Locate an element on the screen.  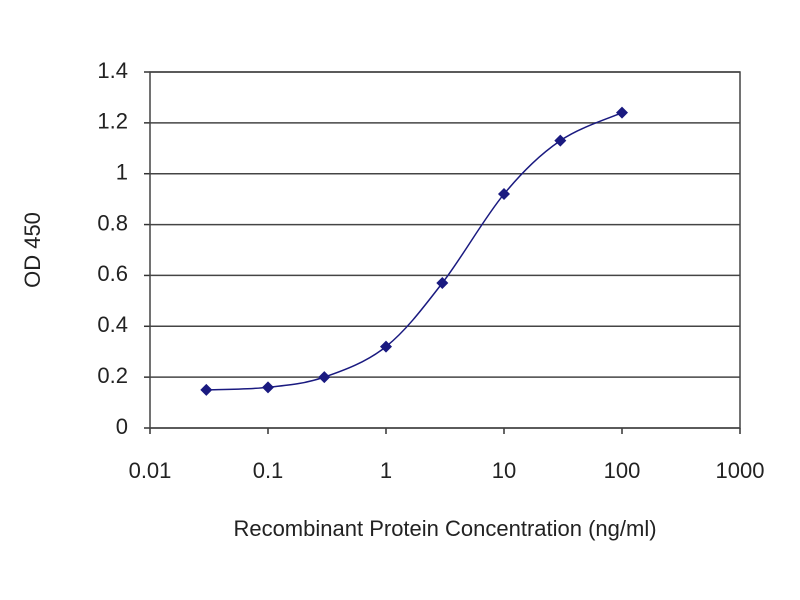
x-tick-label: 1 is located at coordinates (386, 470).